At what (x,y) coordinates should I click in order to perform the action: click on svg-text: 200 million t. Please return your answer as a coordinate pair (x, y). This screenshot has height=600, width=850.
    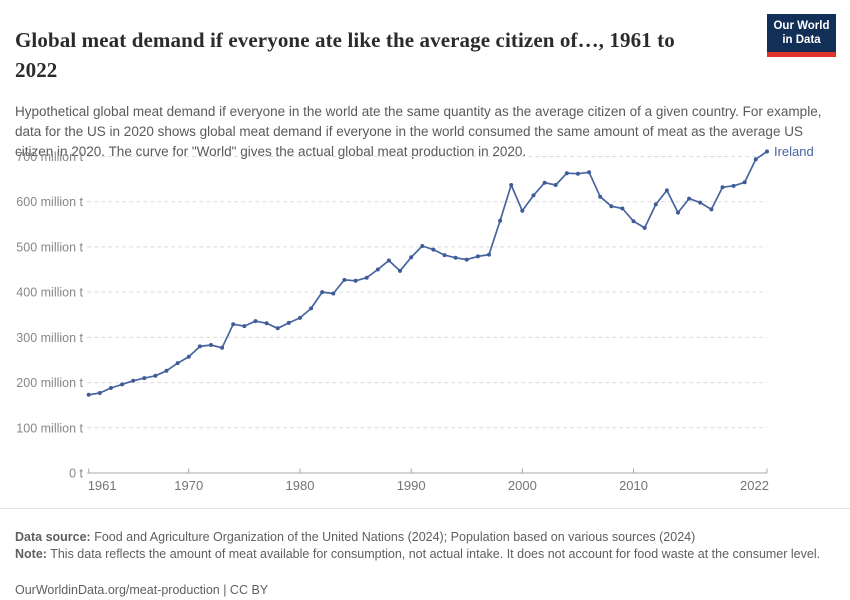
    Looking at the image, I should click on (49, 383).